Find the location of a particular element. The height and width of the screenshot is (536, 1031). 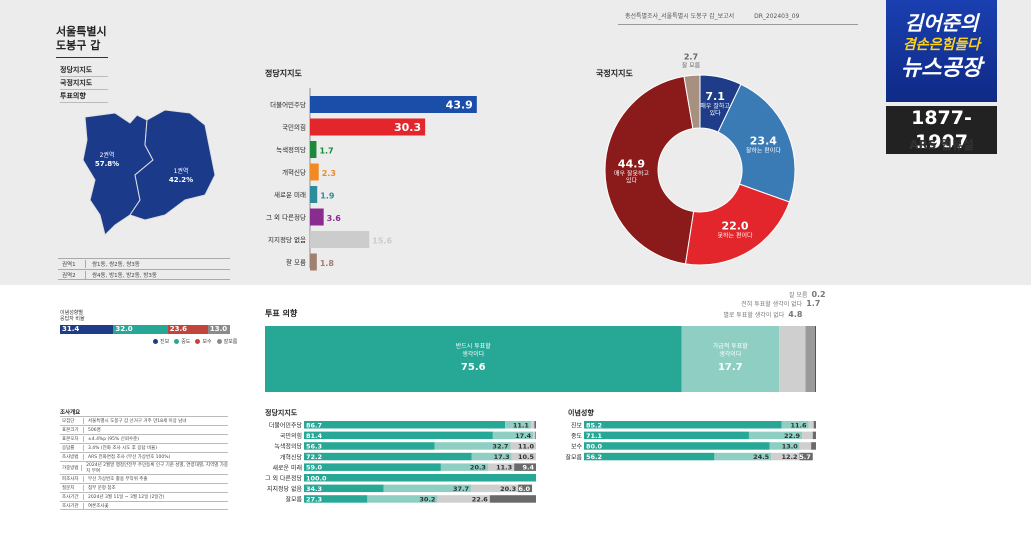

survey-value: 506명 is located at coordinates (94, 430).